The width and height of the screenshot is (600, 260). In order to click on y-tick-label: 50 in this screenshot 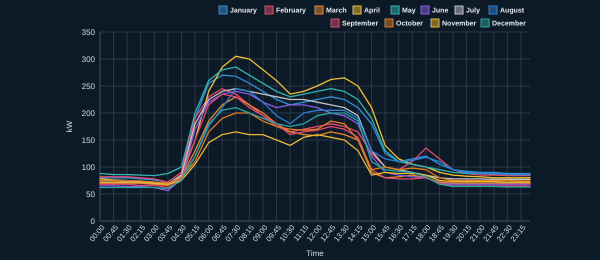, I will do `click(91, 194)`.